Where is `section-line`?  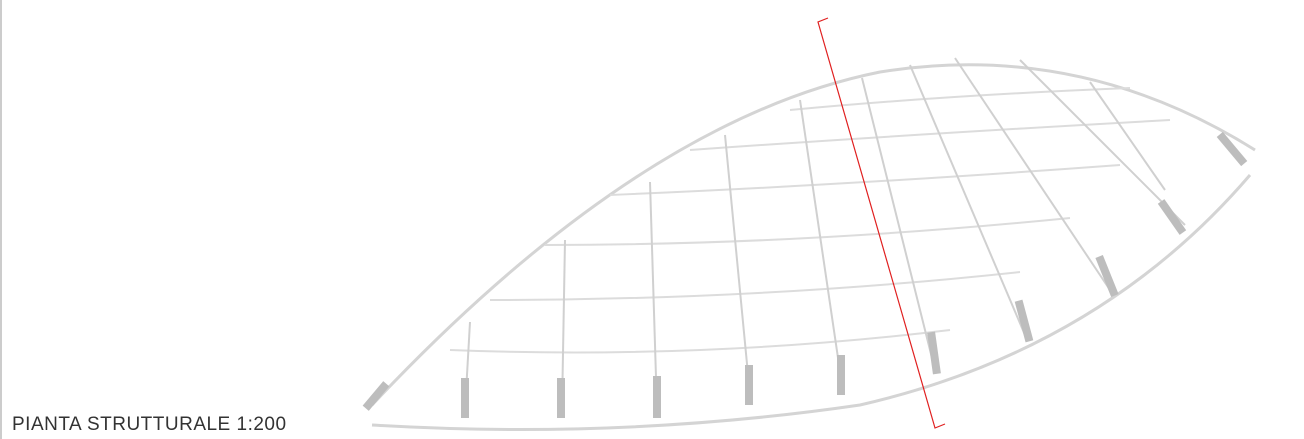 section-line is located at coordinates (881, 223).